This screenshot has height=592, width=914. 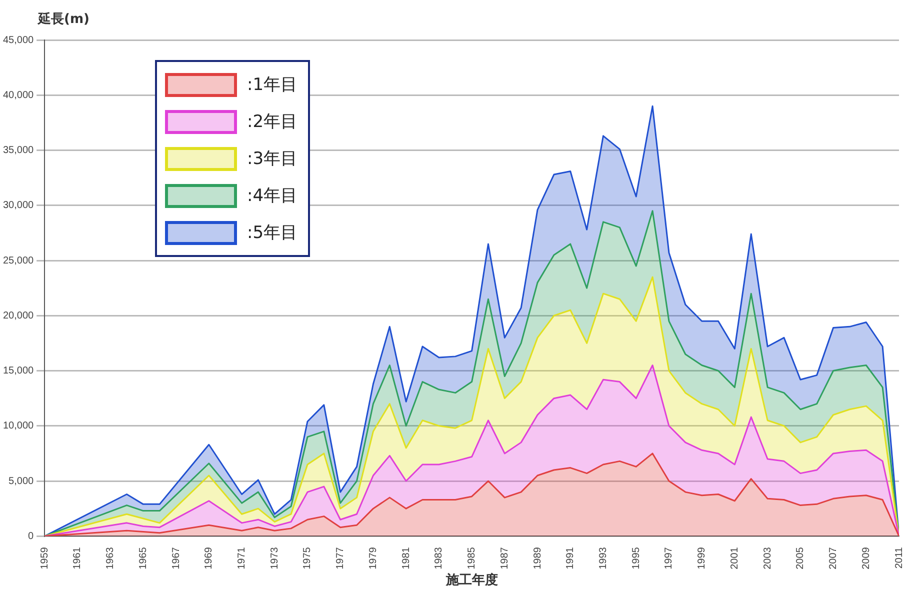 What do you see at coordinates (308, 558) in the screenshot?
I see `x-tick-label: 1975` at bounding box center [308, 558].